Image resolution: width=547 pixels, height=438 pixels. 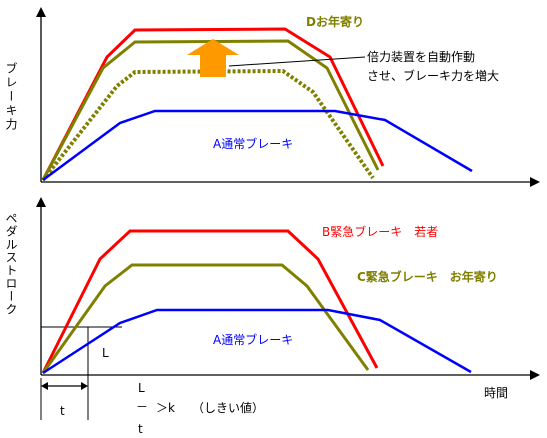 I want to click on top-label-elderly: Dお年寄り, so click(x=335, y=21).